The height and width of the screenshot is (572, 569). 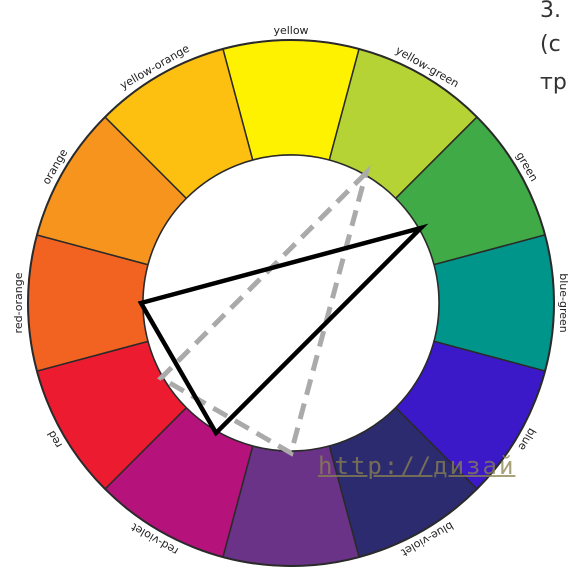 What do you see at coordinates (563, 303) in the screenshot?
I see `wheel-label-blue-green: blue-green` at bounding box center [563, 303].